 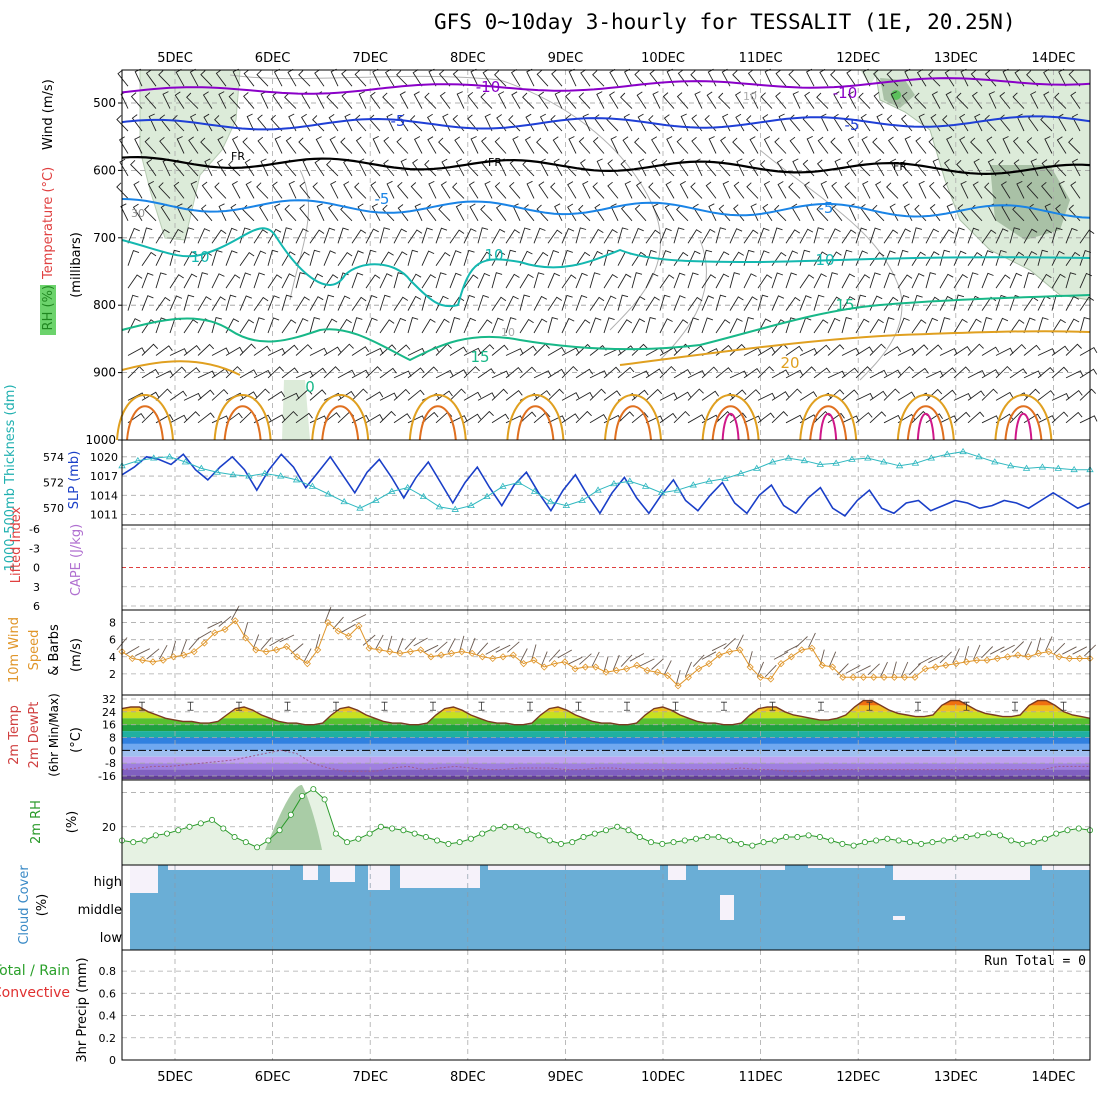 What do you see at coordinates (606, 827) in the screenshot?
I see `rh2m-area` at bounding box center [606, 827].